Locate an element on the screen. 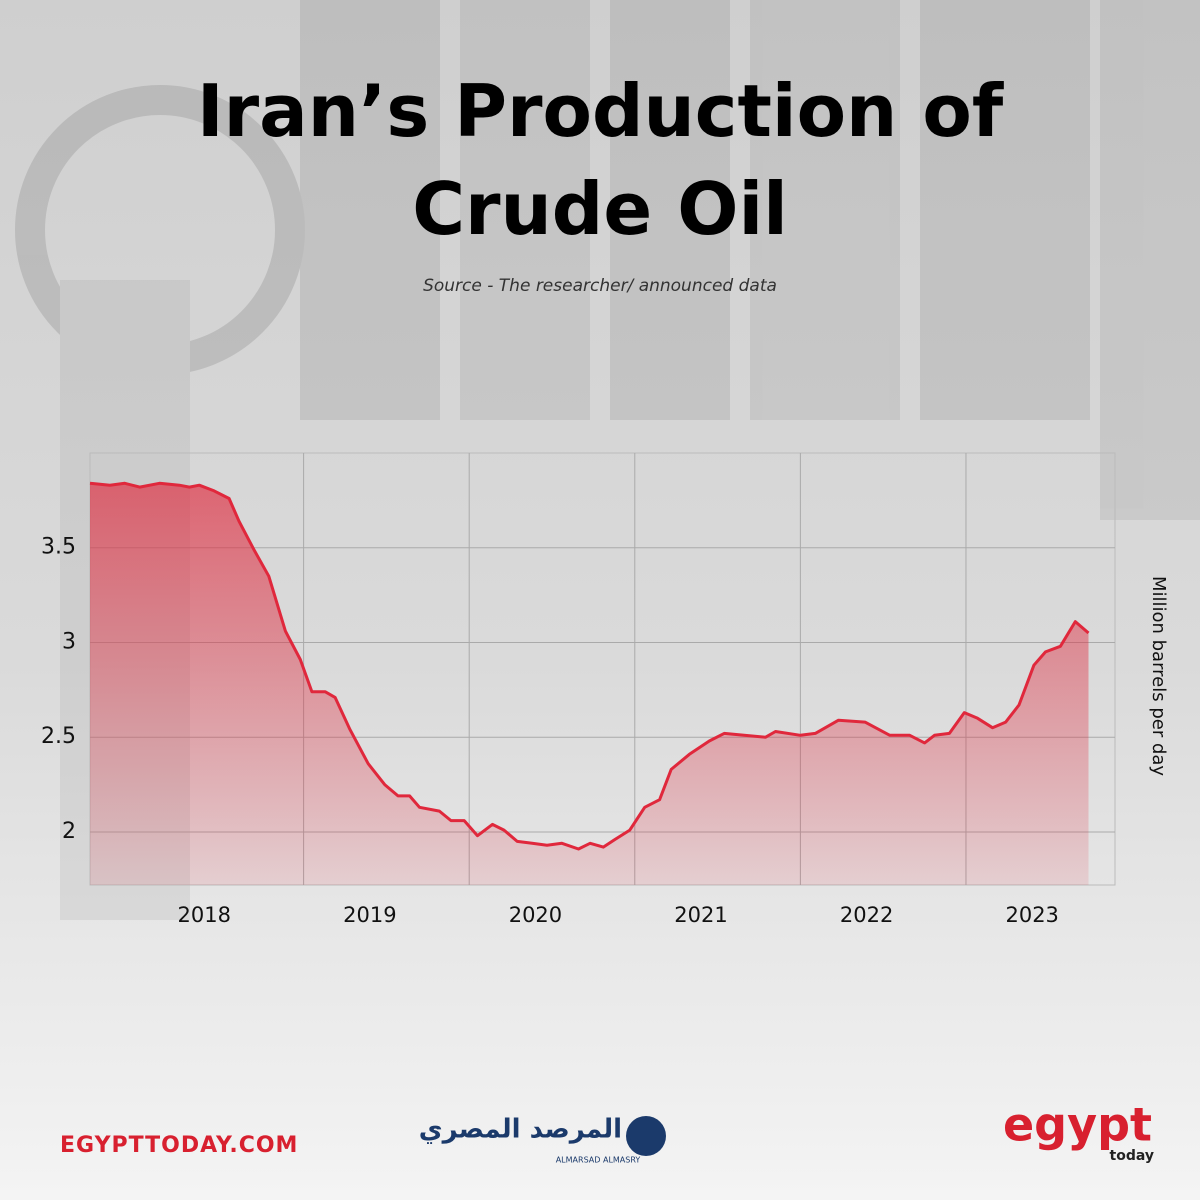  y-tick-label: 2.5 is located at coordinates (58, 736).